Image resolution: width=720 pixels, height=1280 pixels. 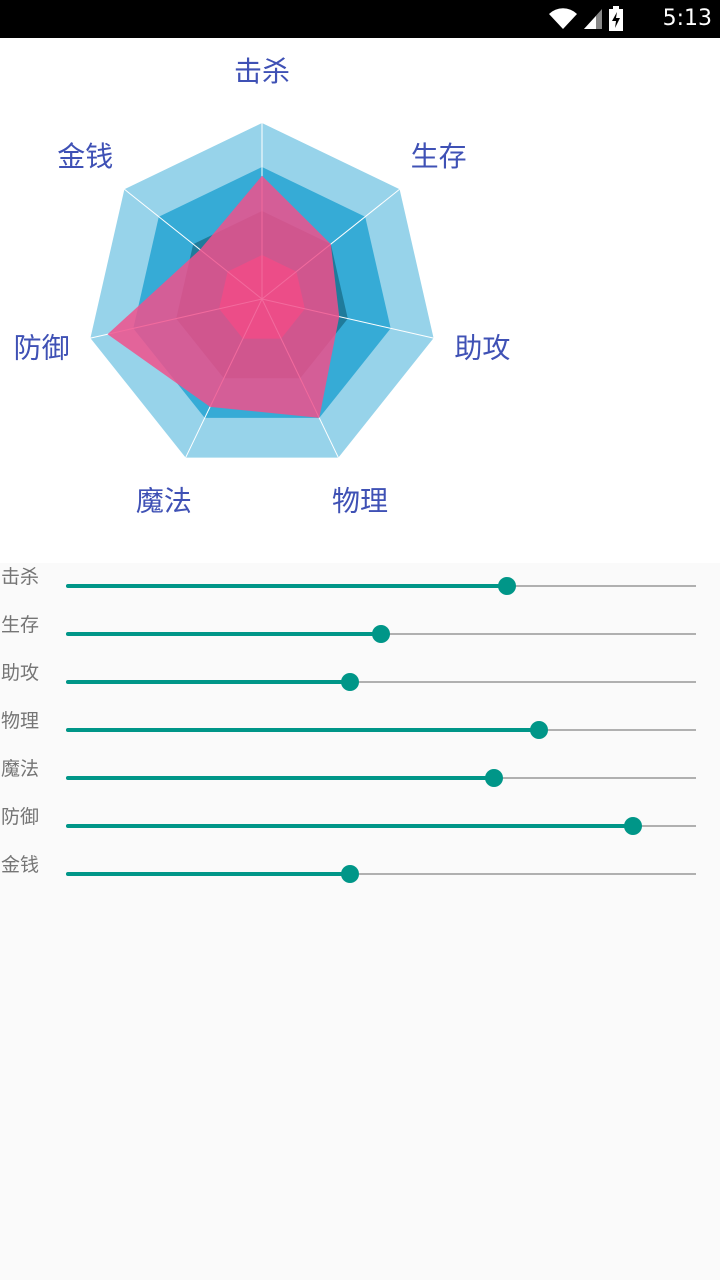 I want to click on radar-axis-label: 助攻, so click(x=482, y=347).